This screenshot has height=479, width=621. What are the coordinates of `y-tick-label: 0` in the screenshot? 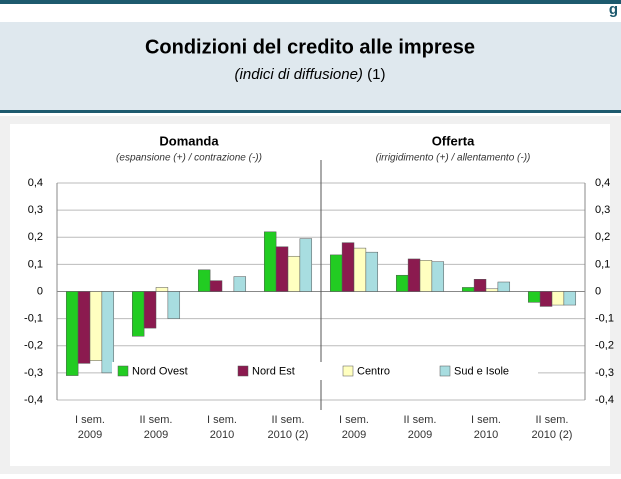 It's located at (40, 291).